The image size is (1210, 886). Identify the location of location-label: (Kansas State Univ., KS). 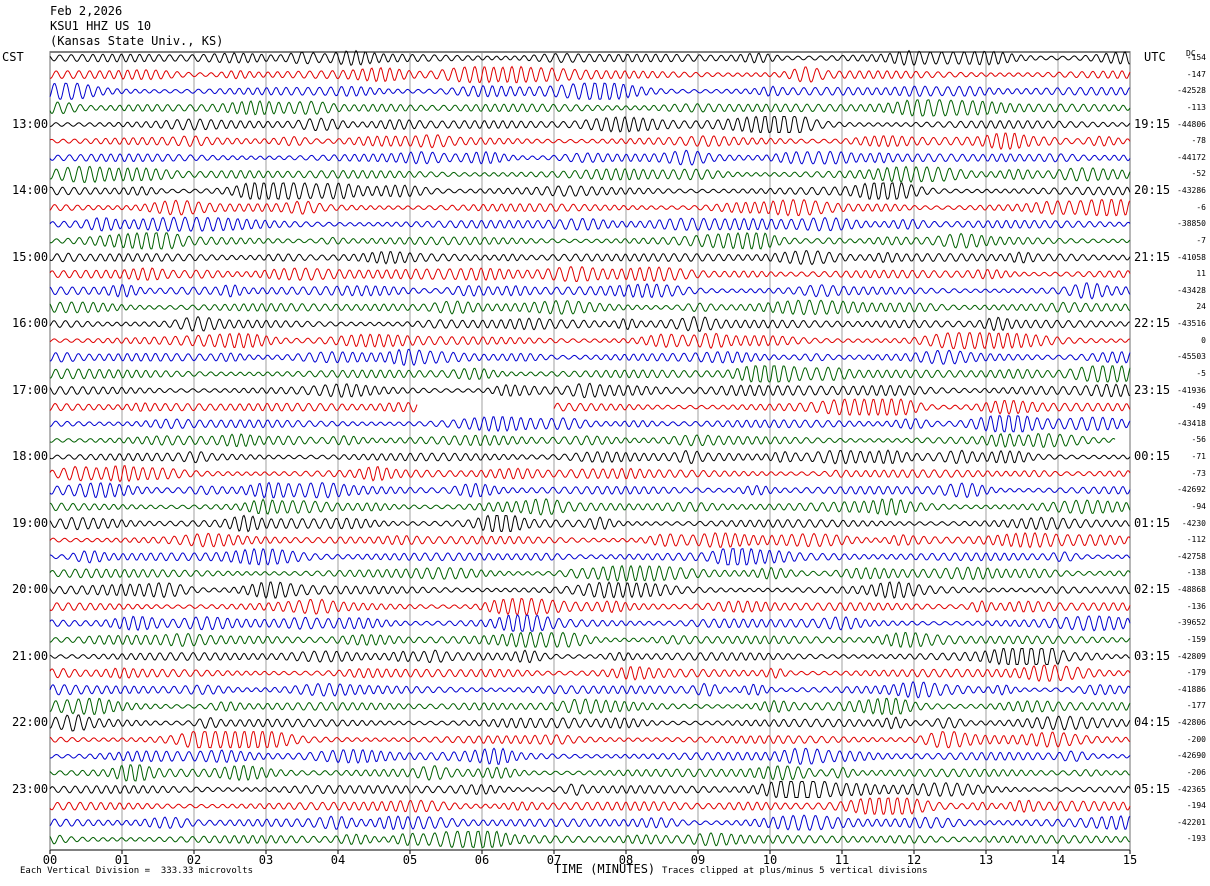
(137, 41).